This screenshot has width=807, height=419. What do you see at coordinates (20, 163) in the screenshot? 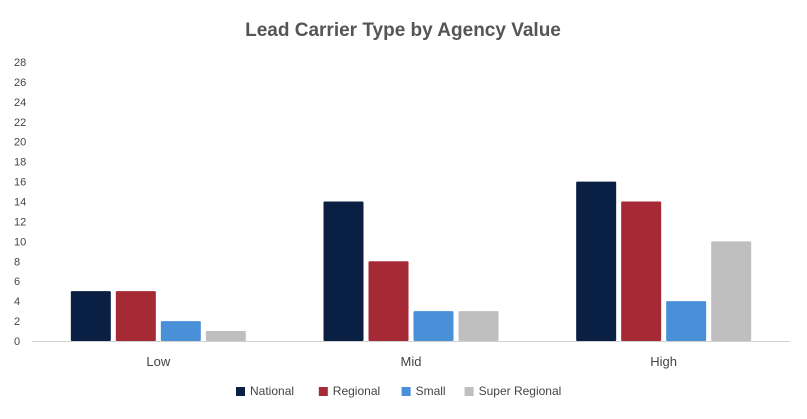
I see `y-tick-label: 18` at bounding box center [20, 163].